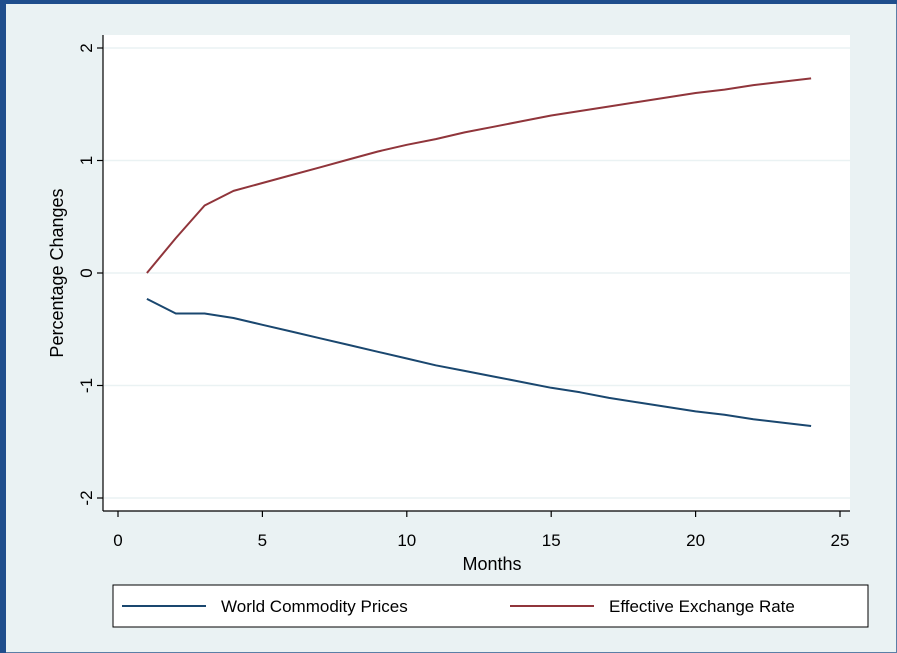  Describe the element at coordinates (490, 606) in the screenshot. I see `legend-box` at that location.